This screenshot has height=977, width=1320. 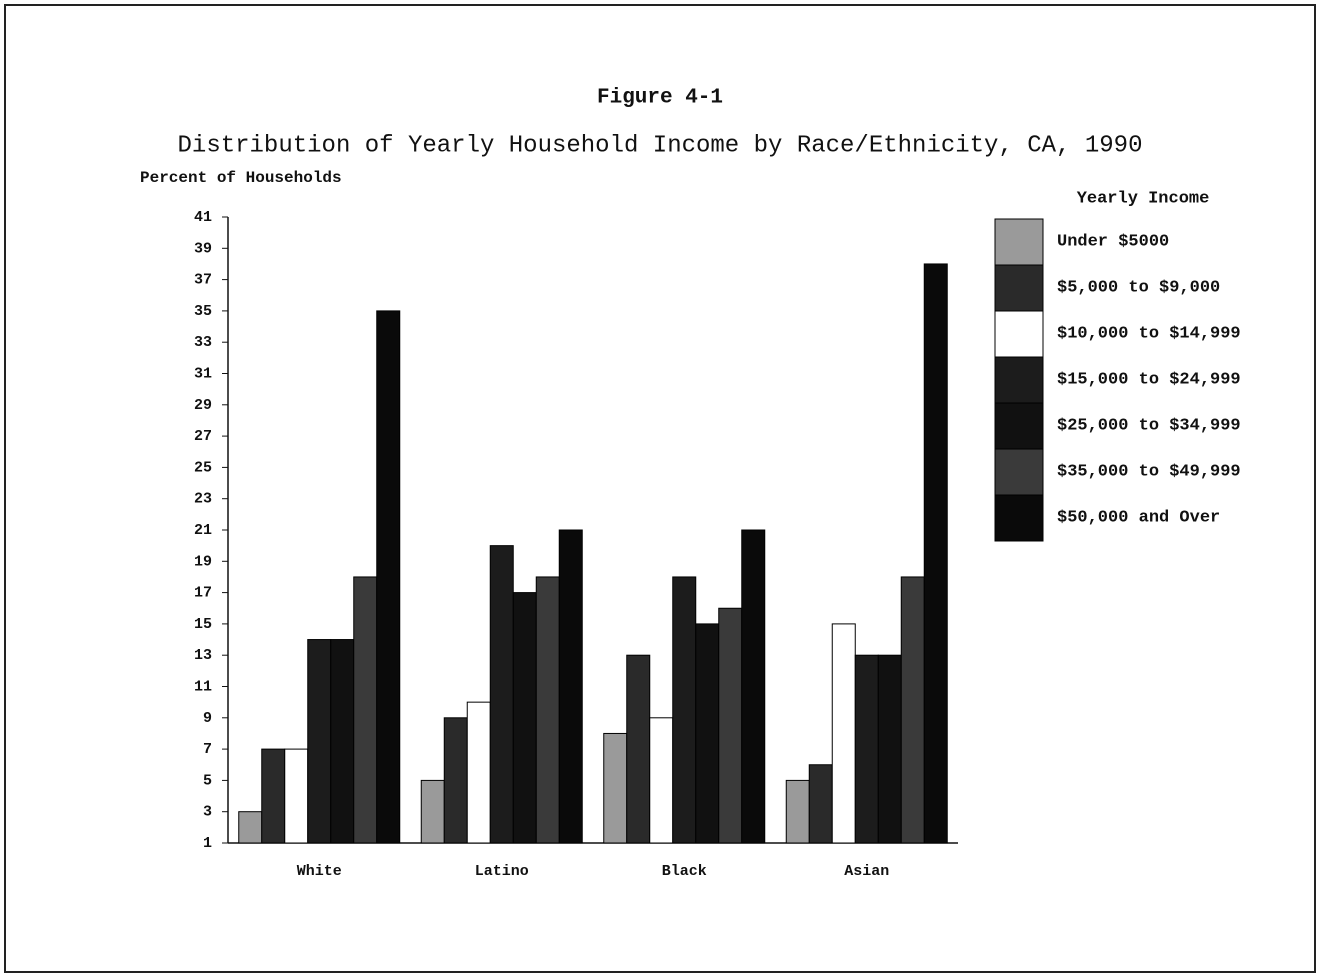 I want to click on legend-title: Yearly Income, so click(x=1143, y=198).